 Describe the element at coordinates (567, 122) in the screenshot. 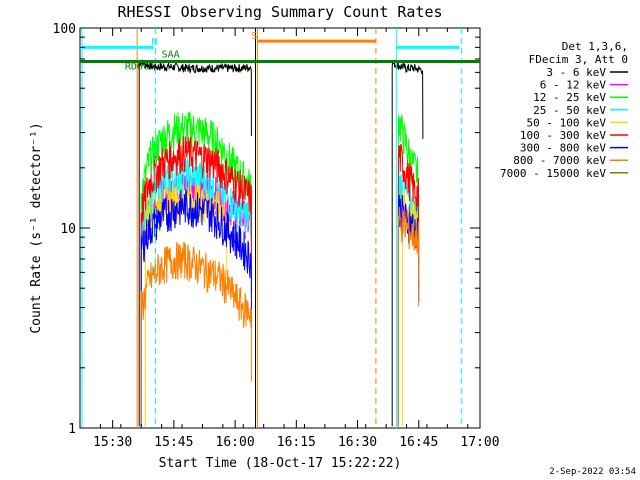

I see `legend-entry-label: 50 - 100 keV` at that location.